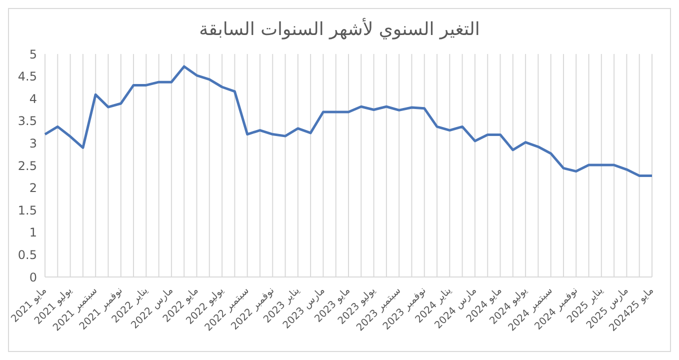 The width and height of the screenshot is (679, 360). Describe the element at coordinates (33, 188) in the screenshot. I see `y-tick-label: 2` at that location.